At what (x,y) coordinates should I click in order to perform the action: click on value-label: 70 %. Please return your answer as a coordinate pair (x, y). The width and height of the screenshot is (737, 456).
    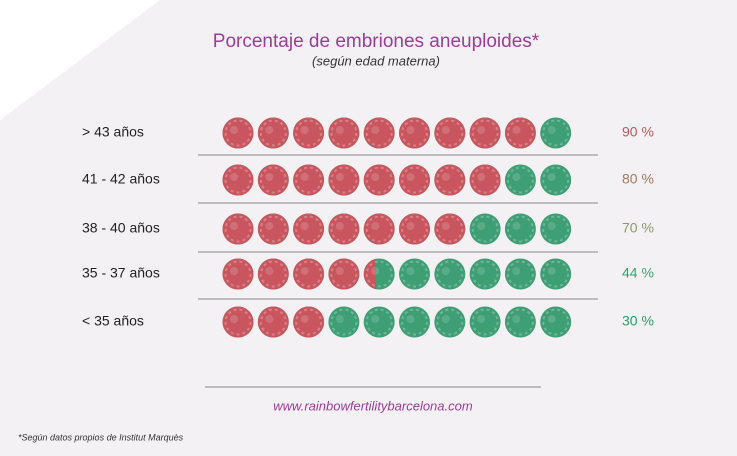
    Looking at the image, I should click on (638, 228).